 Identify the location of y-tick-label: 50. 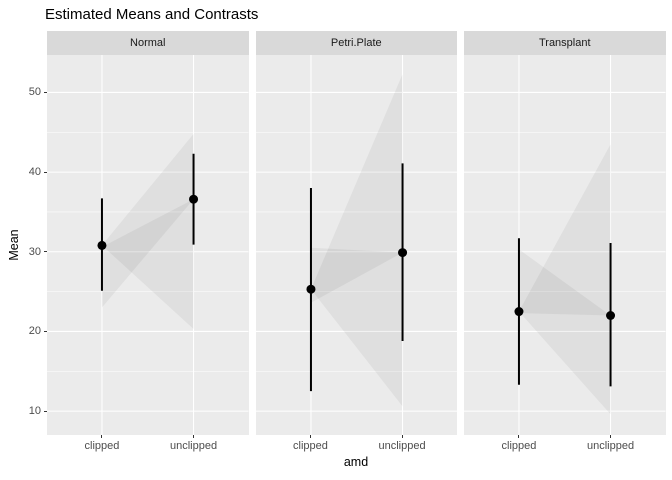
(34, 92).